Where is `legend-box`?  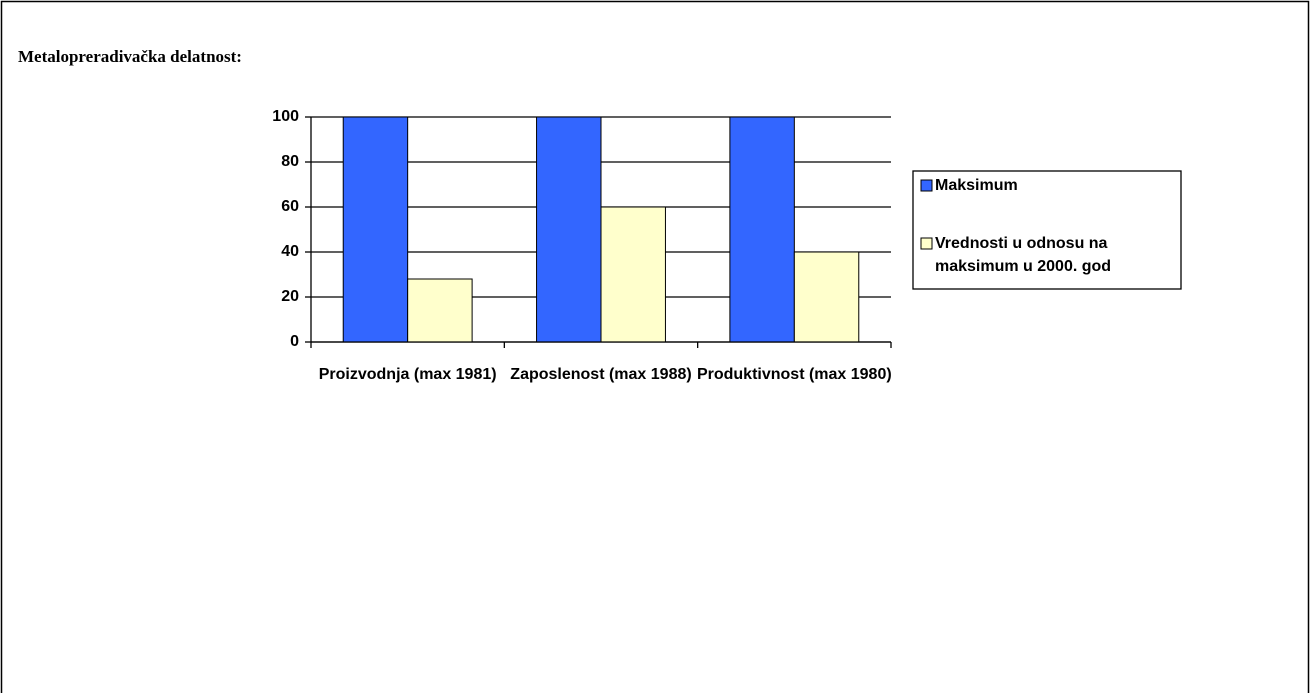 legend-box is located at coordinates (1047, 230).